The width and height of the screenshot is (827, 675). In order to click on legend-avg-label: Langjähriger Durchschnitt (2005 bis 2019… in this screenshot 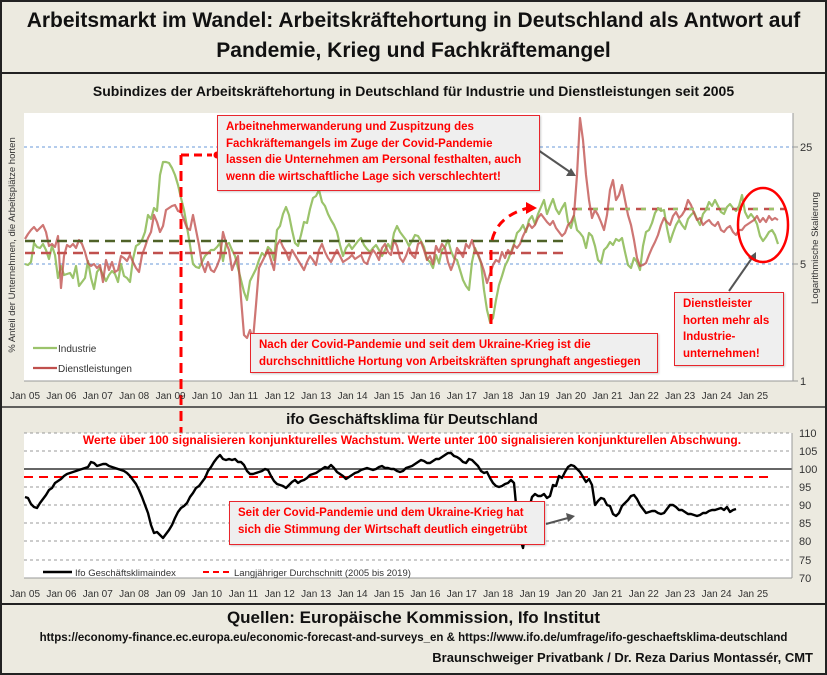, I will do `click(322, 573)`.